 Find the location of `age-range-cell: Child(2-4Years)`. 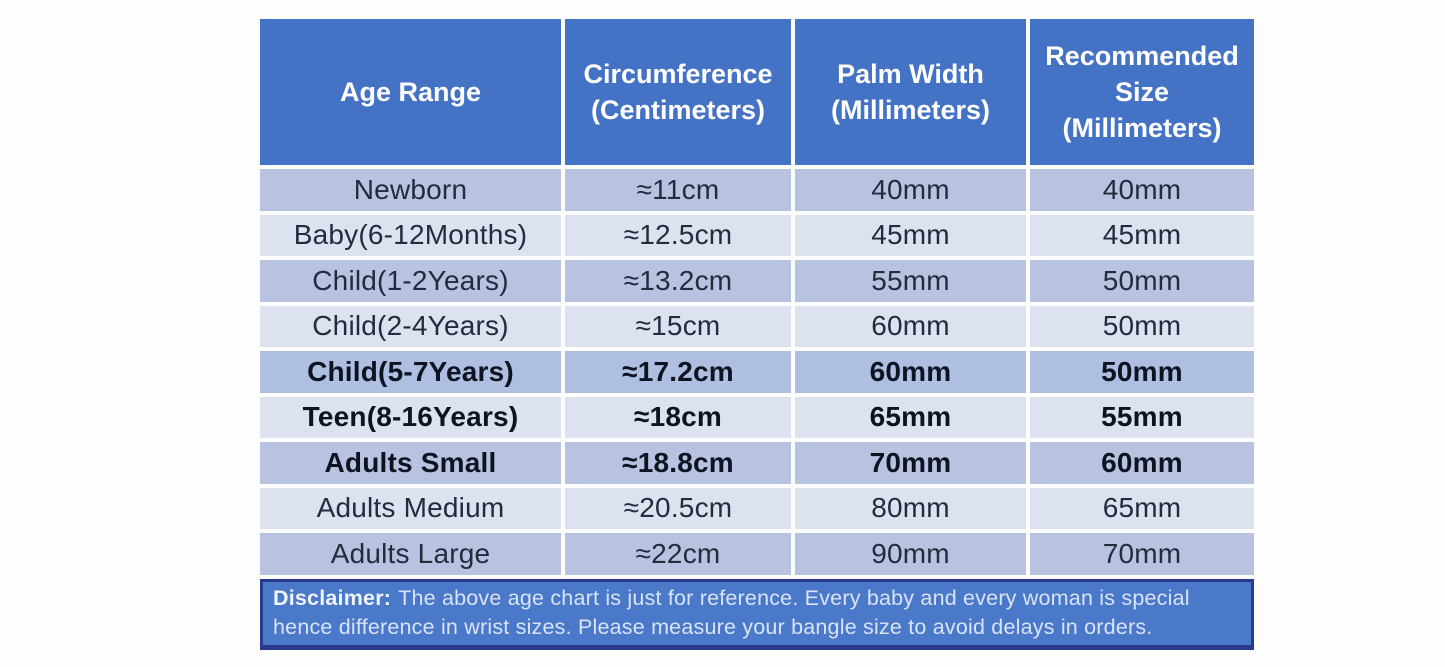

age-range-cell: Child(2-4Years) is located at coordinates (410, 326).